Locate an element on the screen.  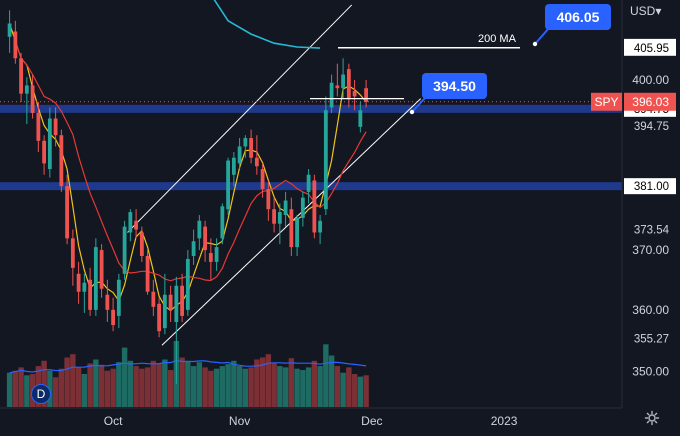
callout-406-05: 406.05 is located at coordinates (571, 25).